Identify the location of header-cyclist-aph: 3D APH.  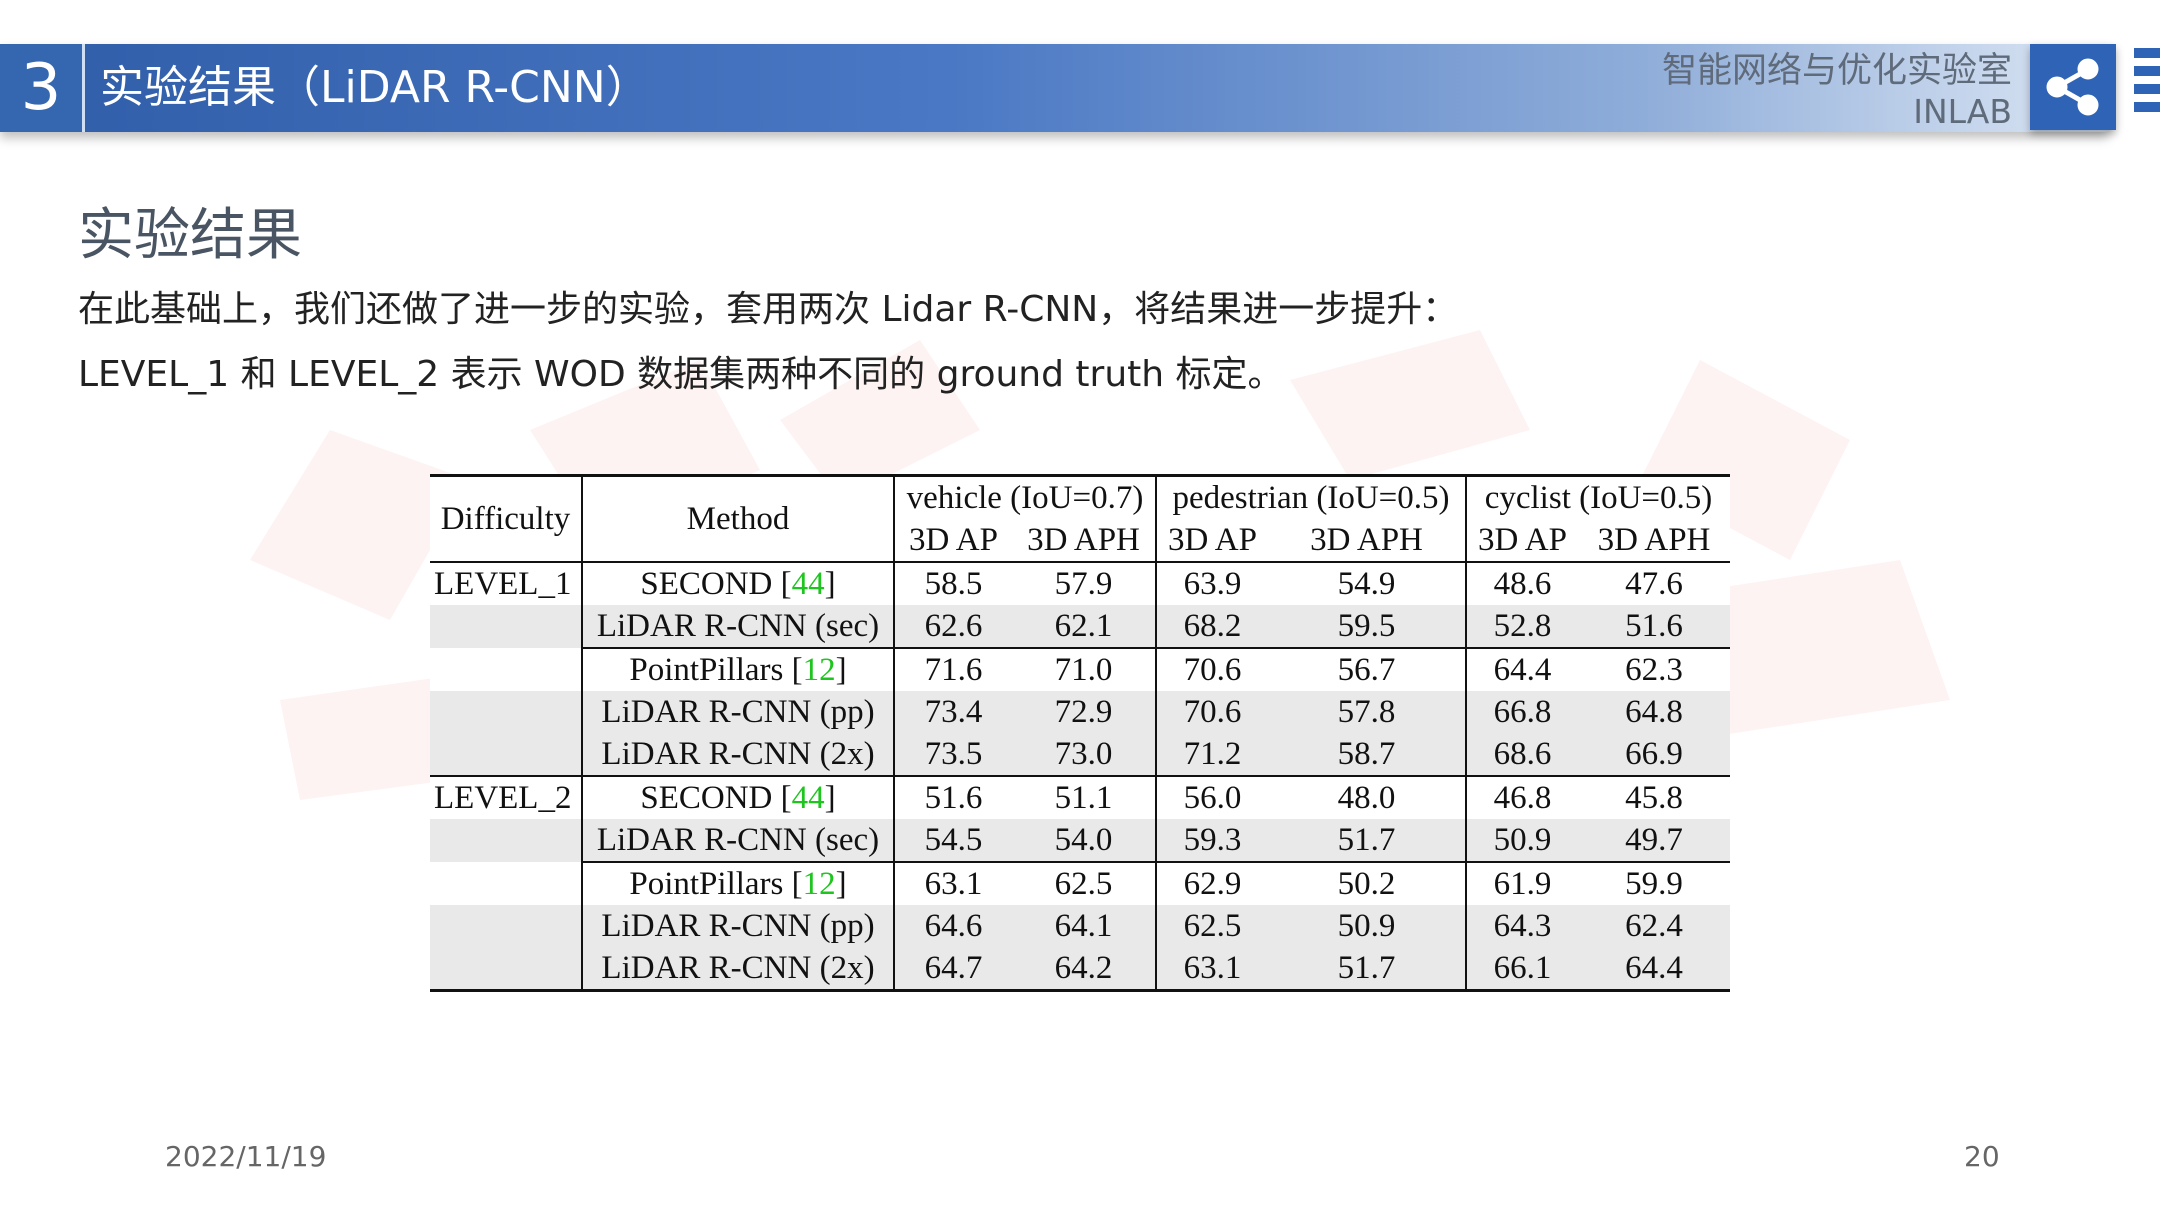
(1654, 539).